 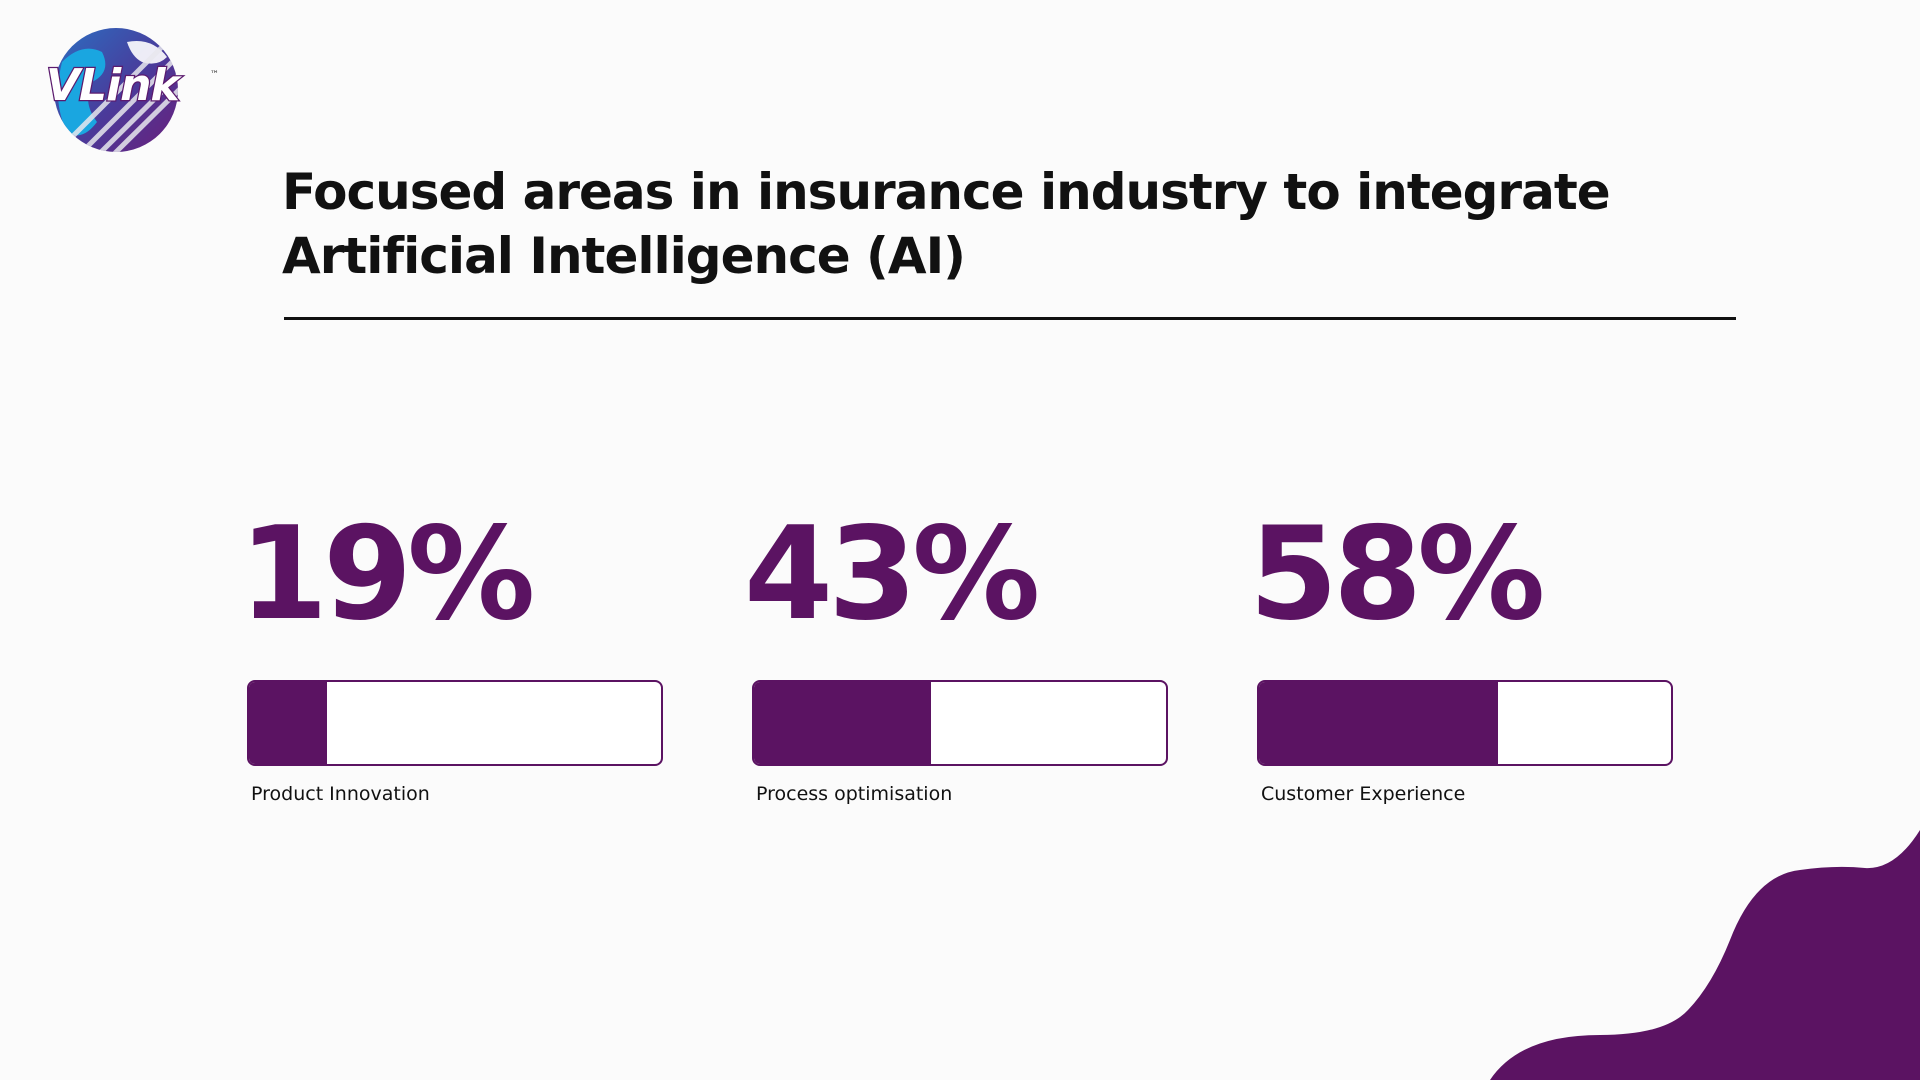 What do you see at coordinates (214, 75) in the screenshot?
I see `trademark-symbol: ™` at bounding box center [214, 75].